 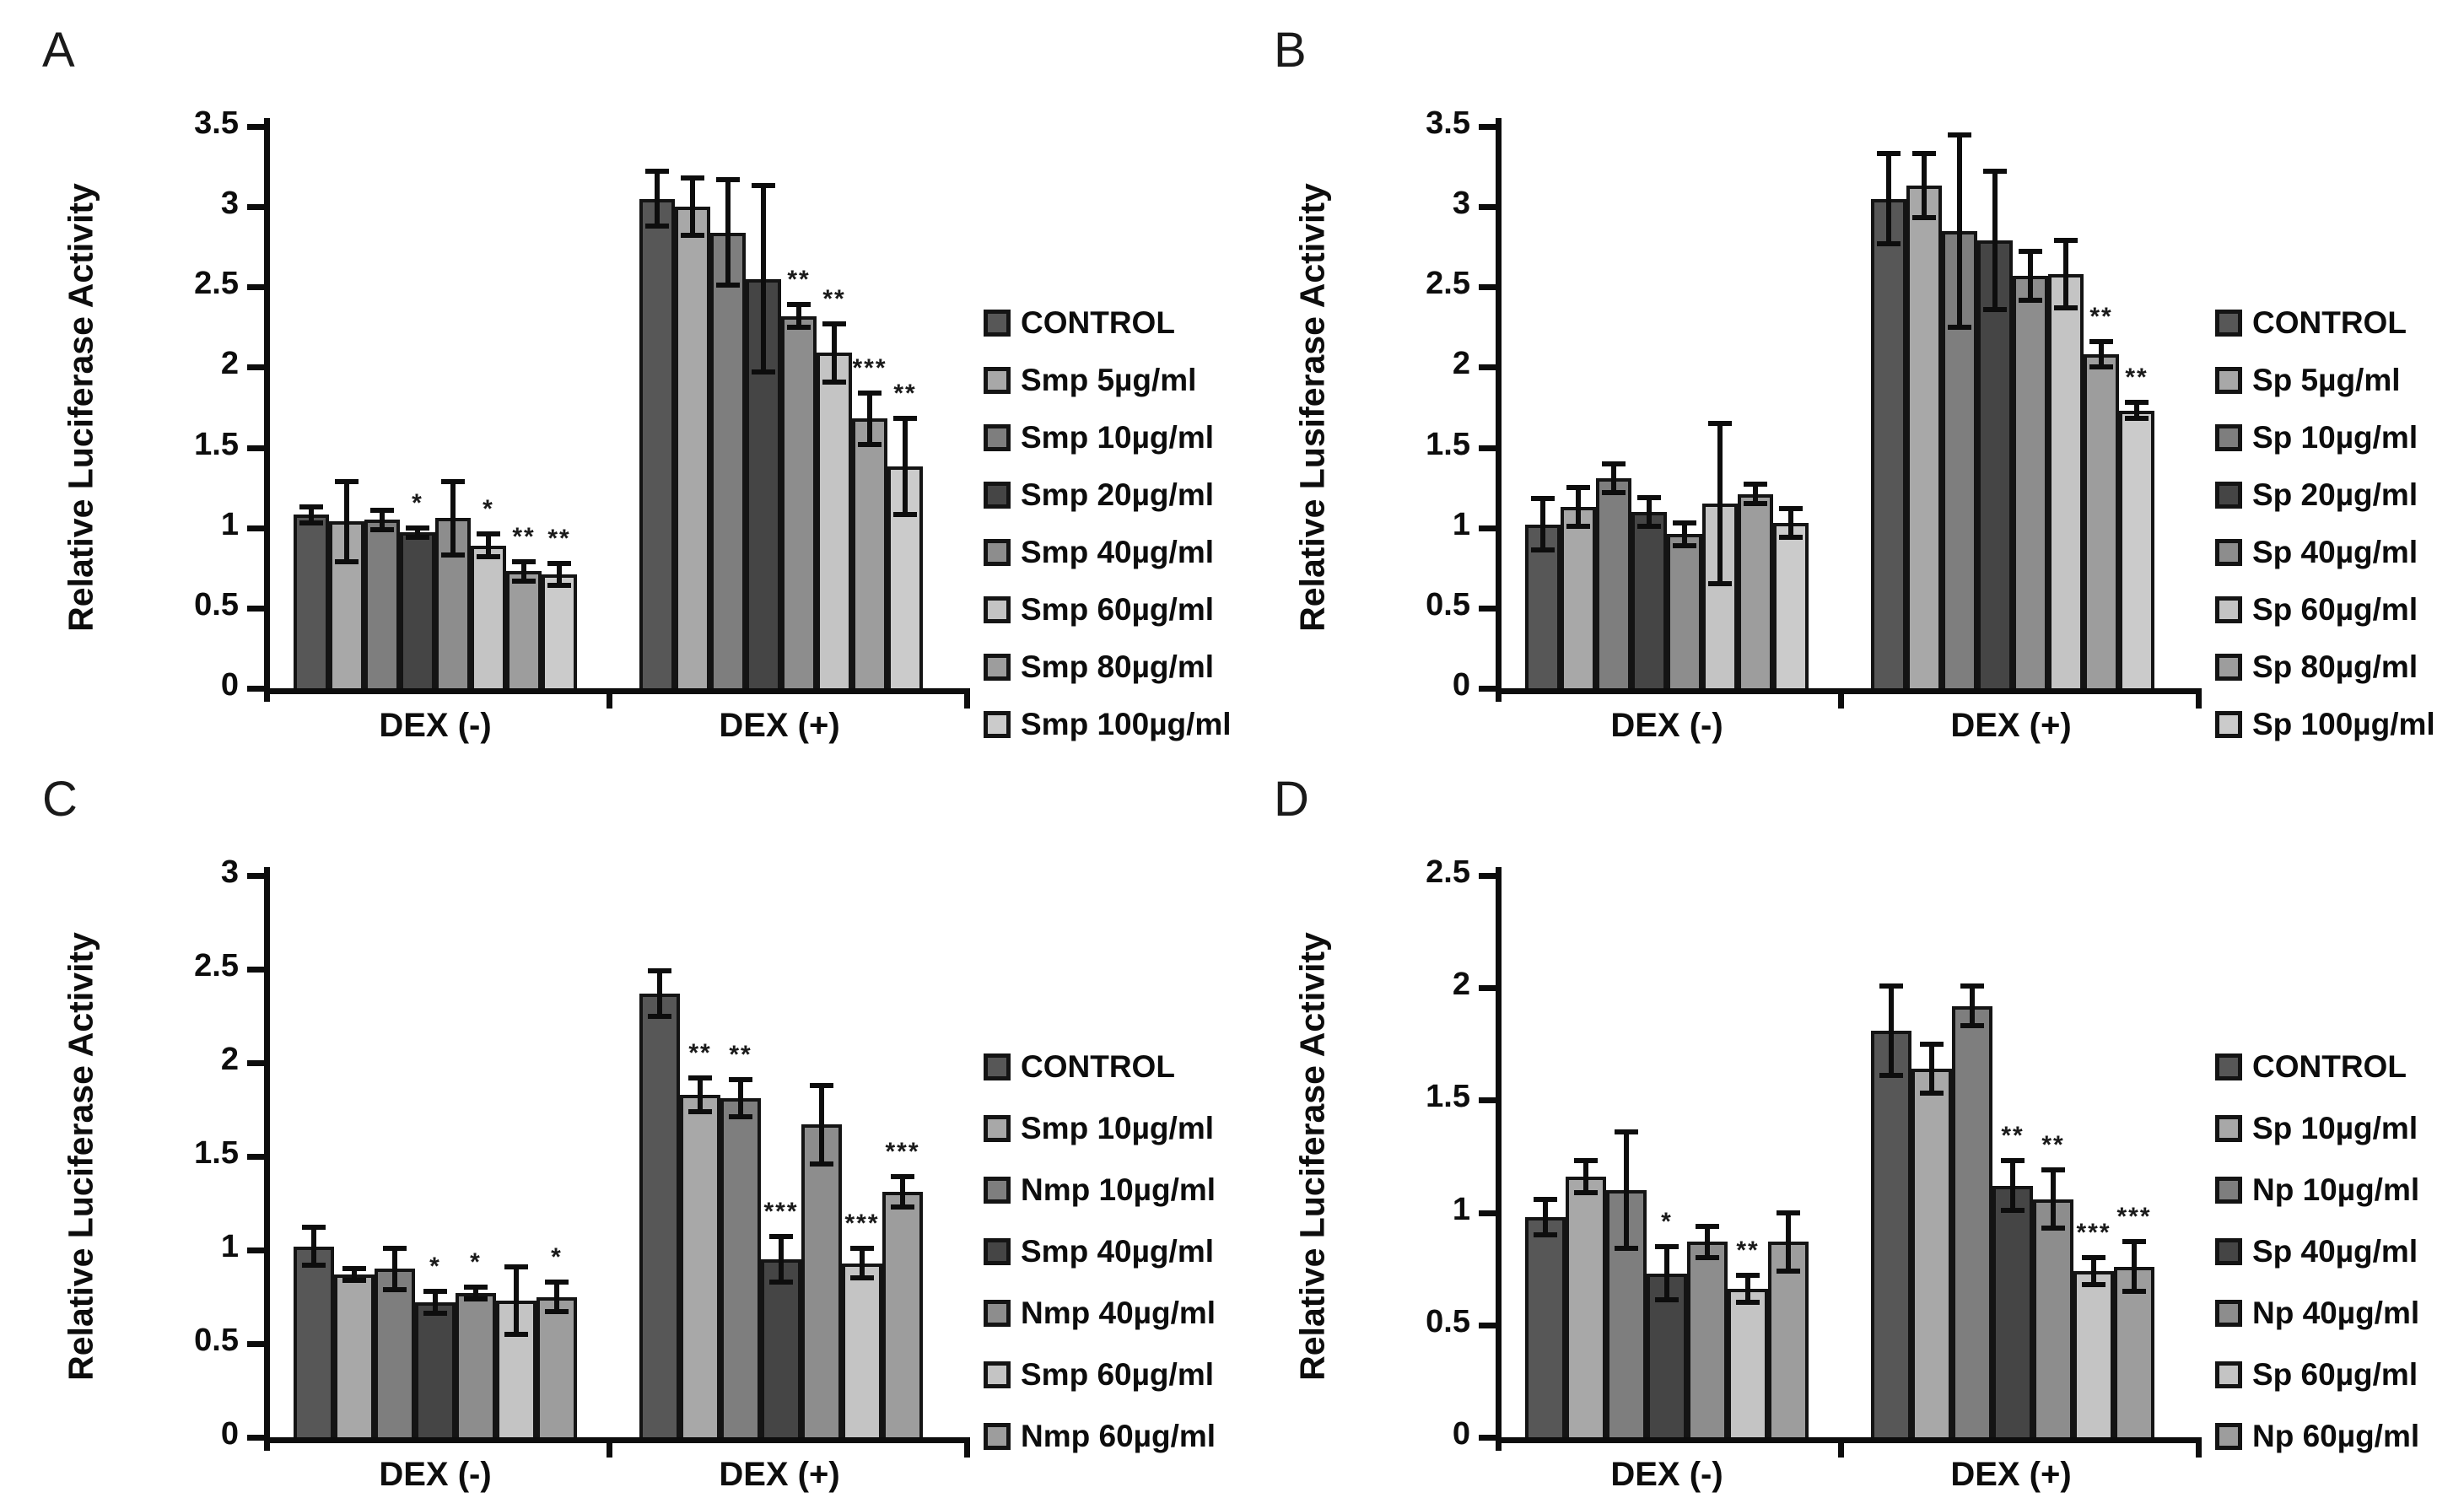 What do you see at coordinates (1312, 407) in the screenshot?
I see `y-axis-title: Relative Lusiferase Activity` at bounding box center [1312, 407].